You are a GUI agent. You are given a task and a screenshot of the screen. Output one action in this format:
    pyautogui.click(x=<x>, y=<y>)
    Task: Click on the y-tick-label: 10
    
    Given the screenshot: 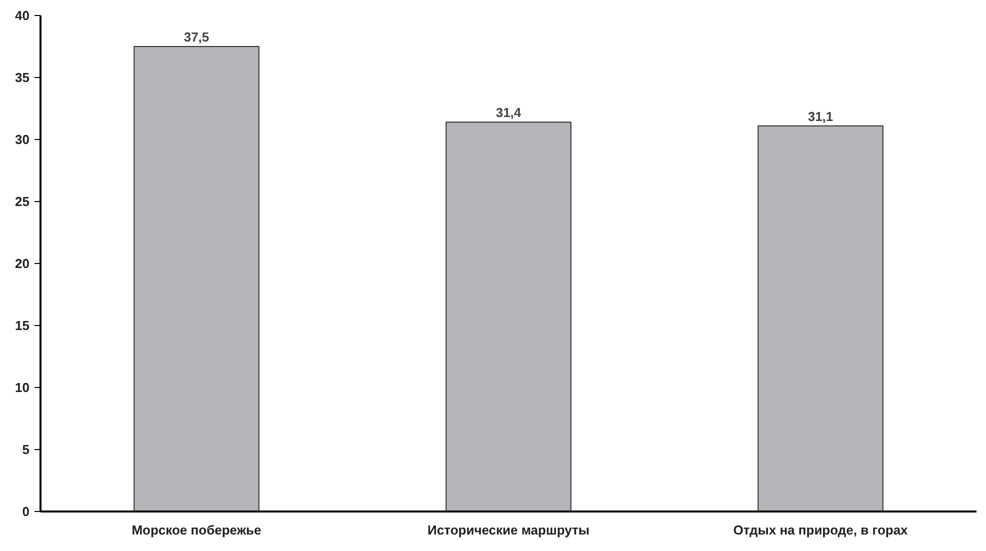 What is the action you would take?
    pyautogui.click(x=22, y=387)
    